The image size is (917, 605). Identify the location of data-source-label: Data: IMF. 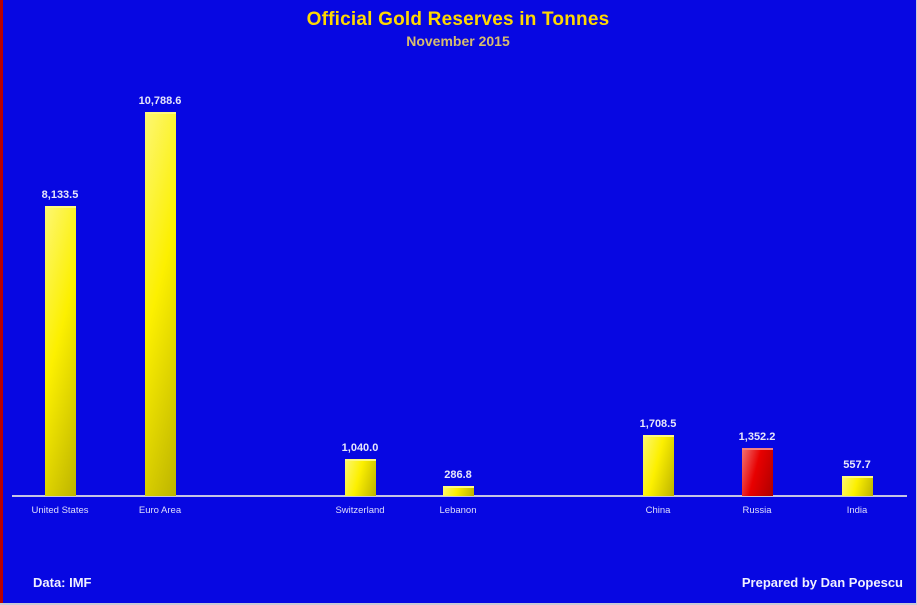
(62, 582).